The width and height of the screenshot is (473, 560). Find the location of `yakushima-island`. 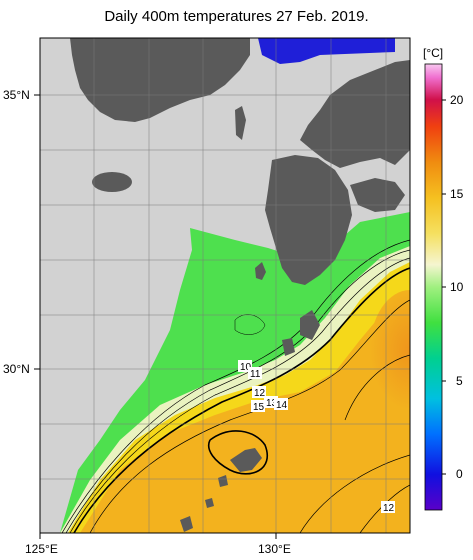

yakushima-island is located at coordinates (288, 347).